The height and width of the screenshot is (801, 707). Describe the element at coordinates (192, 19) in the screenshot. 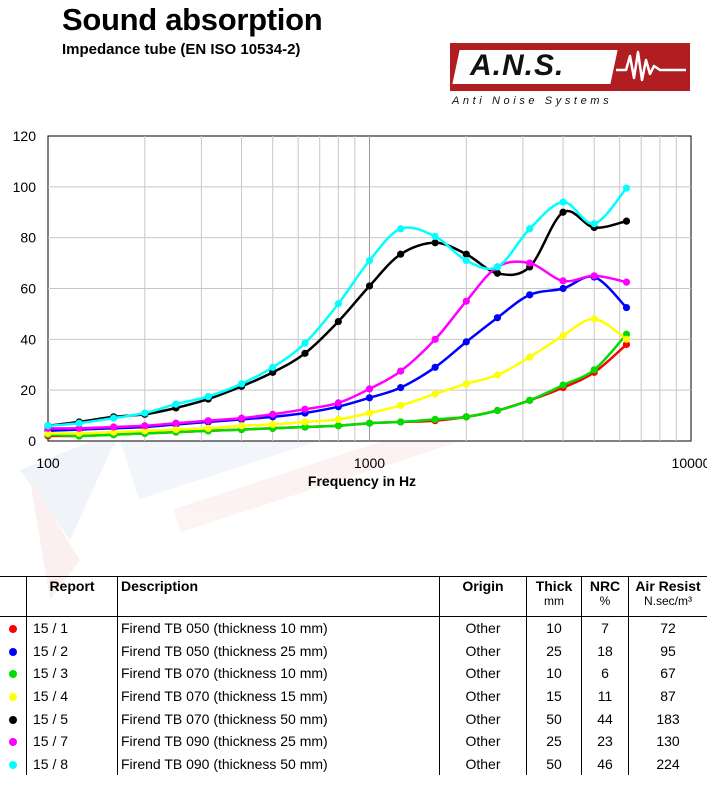

I see `page-title: Sound absorption` at that location.